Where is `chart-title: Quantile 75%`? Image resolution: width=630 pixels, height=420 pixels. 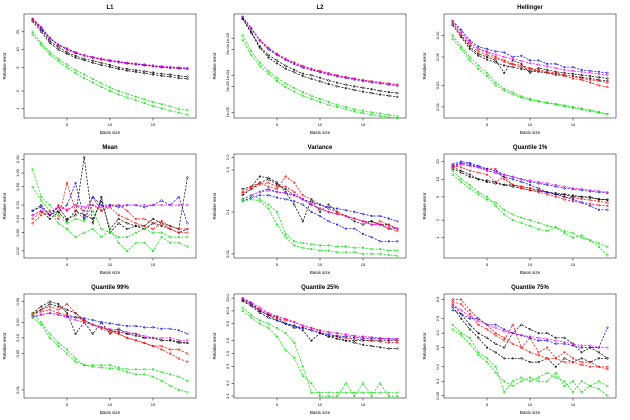 chart-title: Quantile 75% is located at coordinates (530, 288).